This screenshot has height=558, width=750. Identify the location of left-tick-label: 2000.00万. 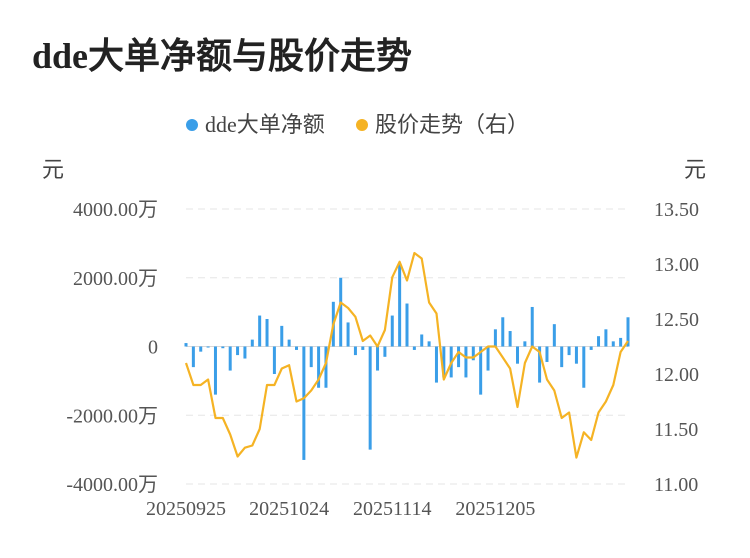
(115, 279).